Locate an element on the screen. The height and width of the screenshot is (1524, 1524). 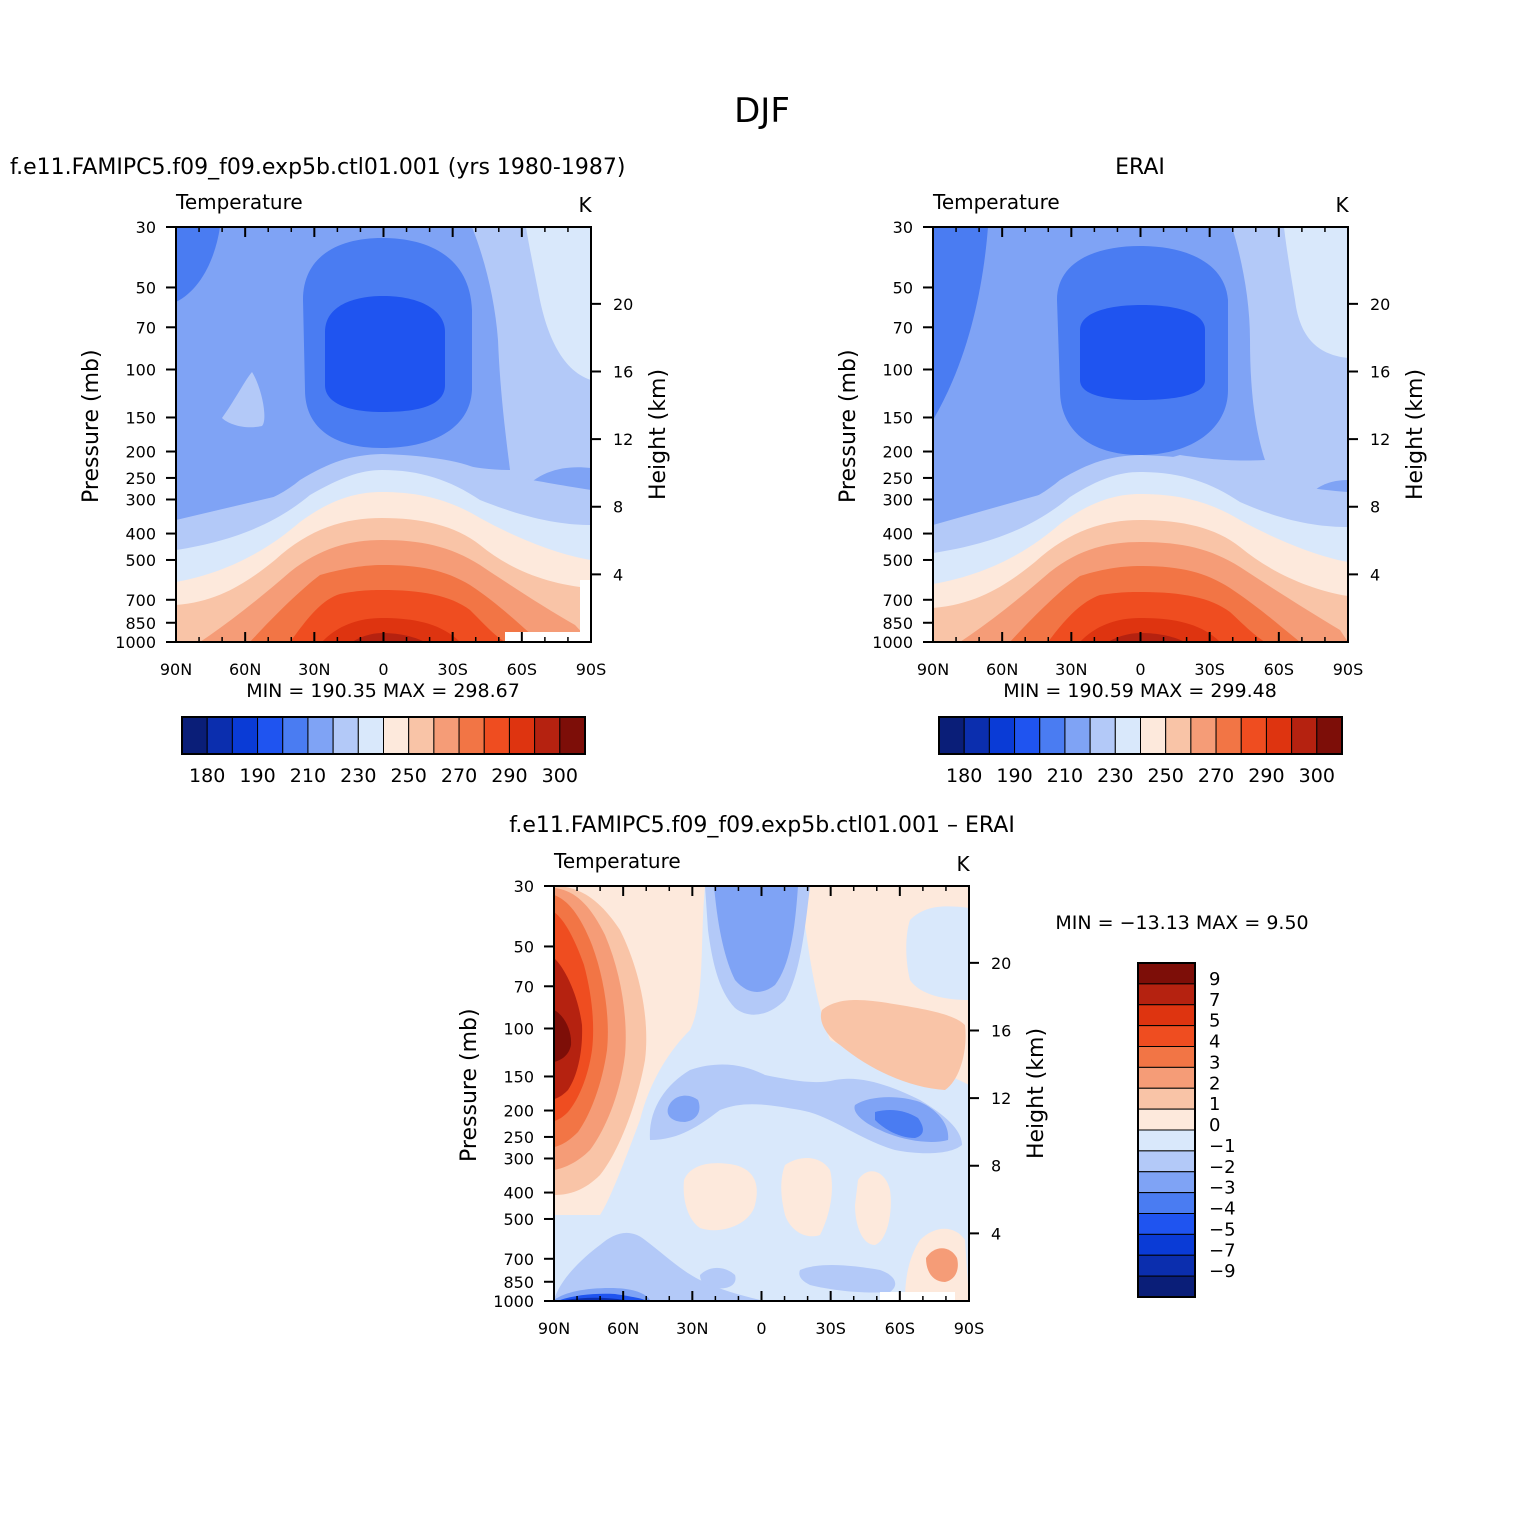
y-right-tick-label: 12 is located at coordinates (1001, 1098).